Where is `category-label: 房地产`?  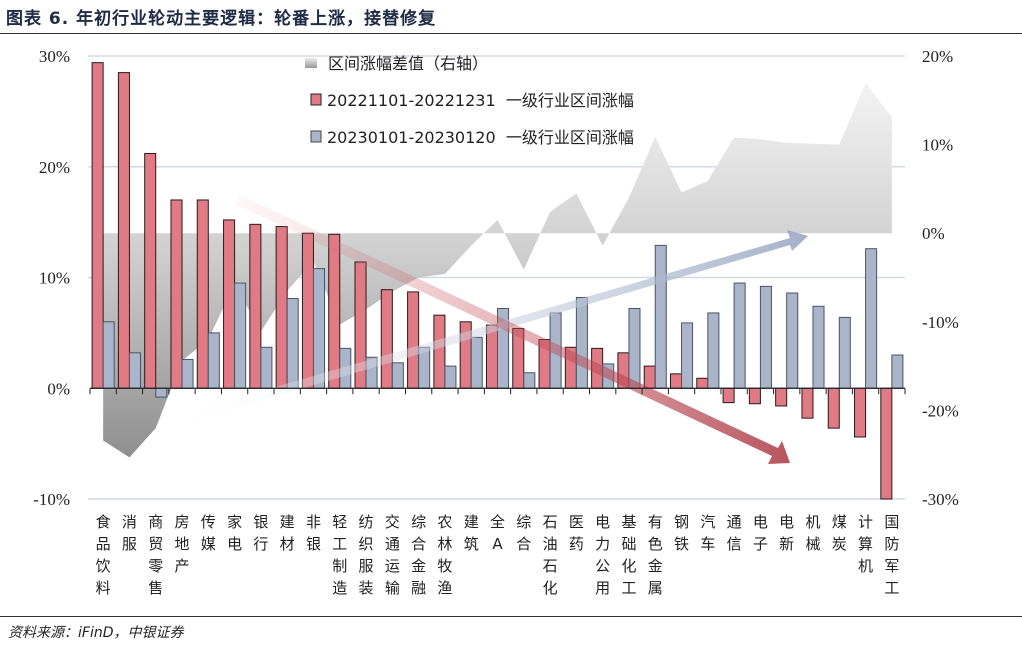
category-label: 房地产 is located at coordinates (182, 544).